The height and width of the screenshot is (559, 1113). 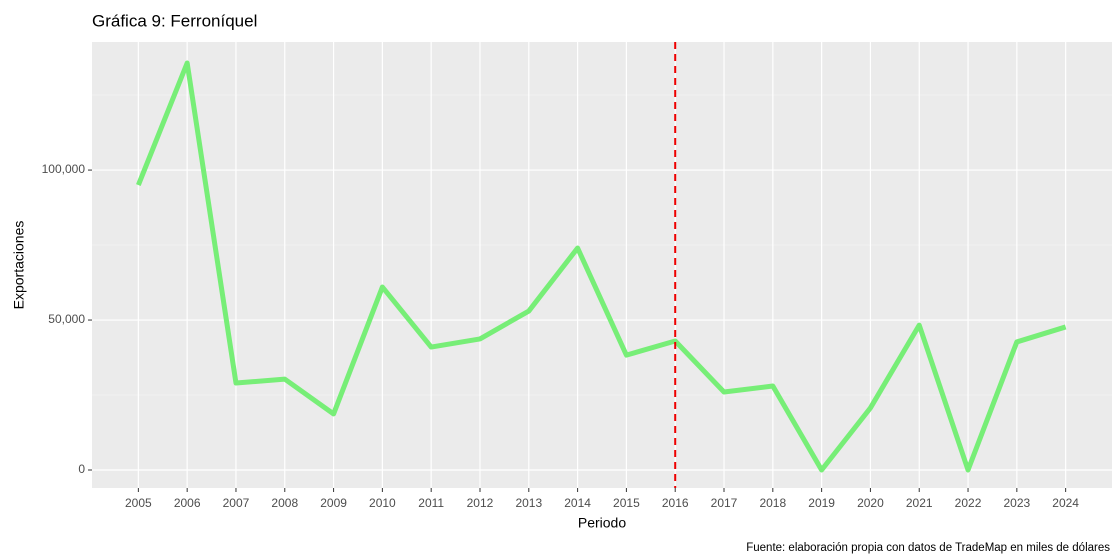 What do you see at coordinates (81, 469) in the screenshot?
I see `y-tick-label: 0` at bounding box center [81, 469].